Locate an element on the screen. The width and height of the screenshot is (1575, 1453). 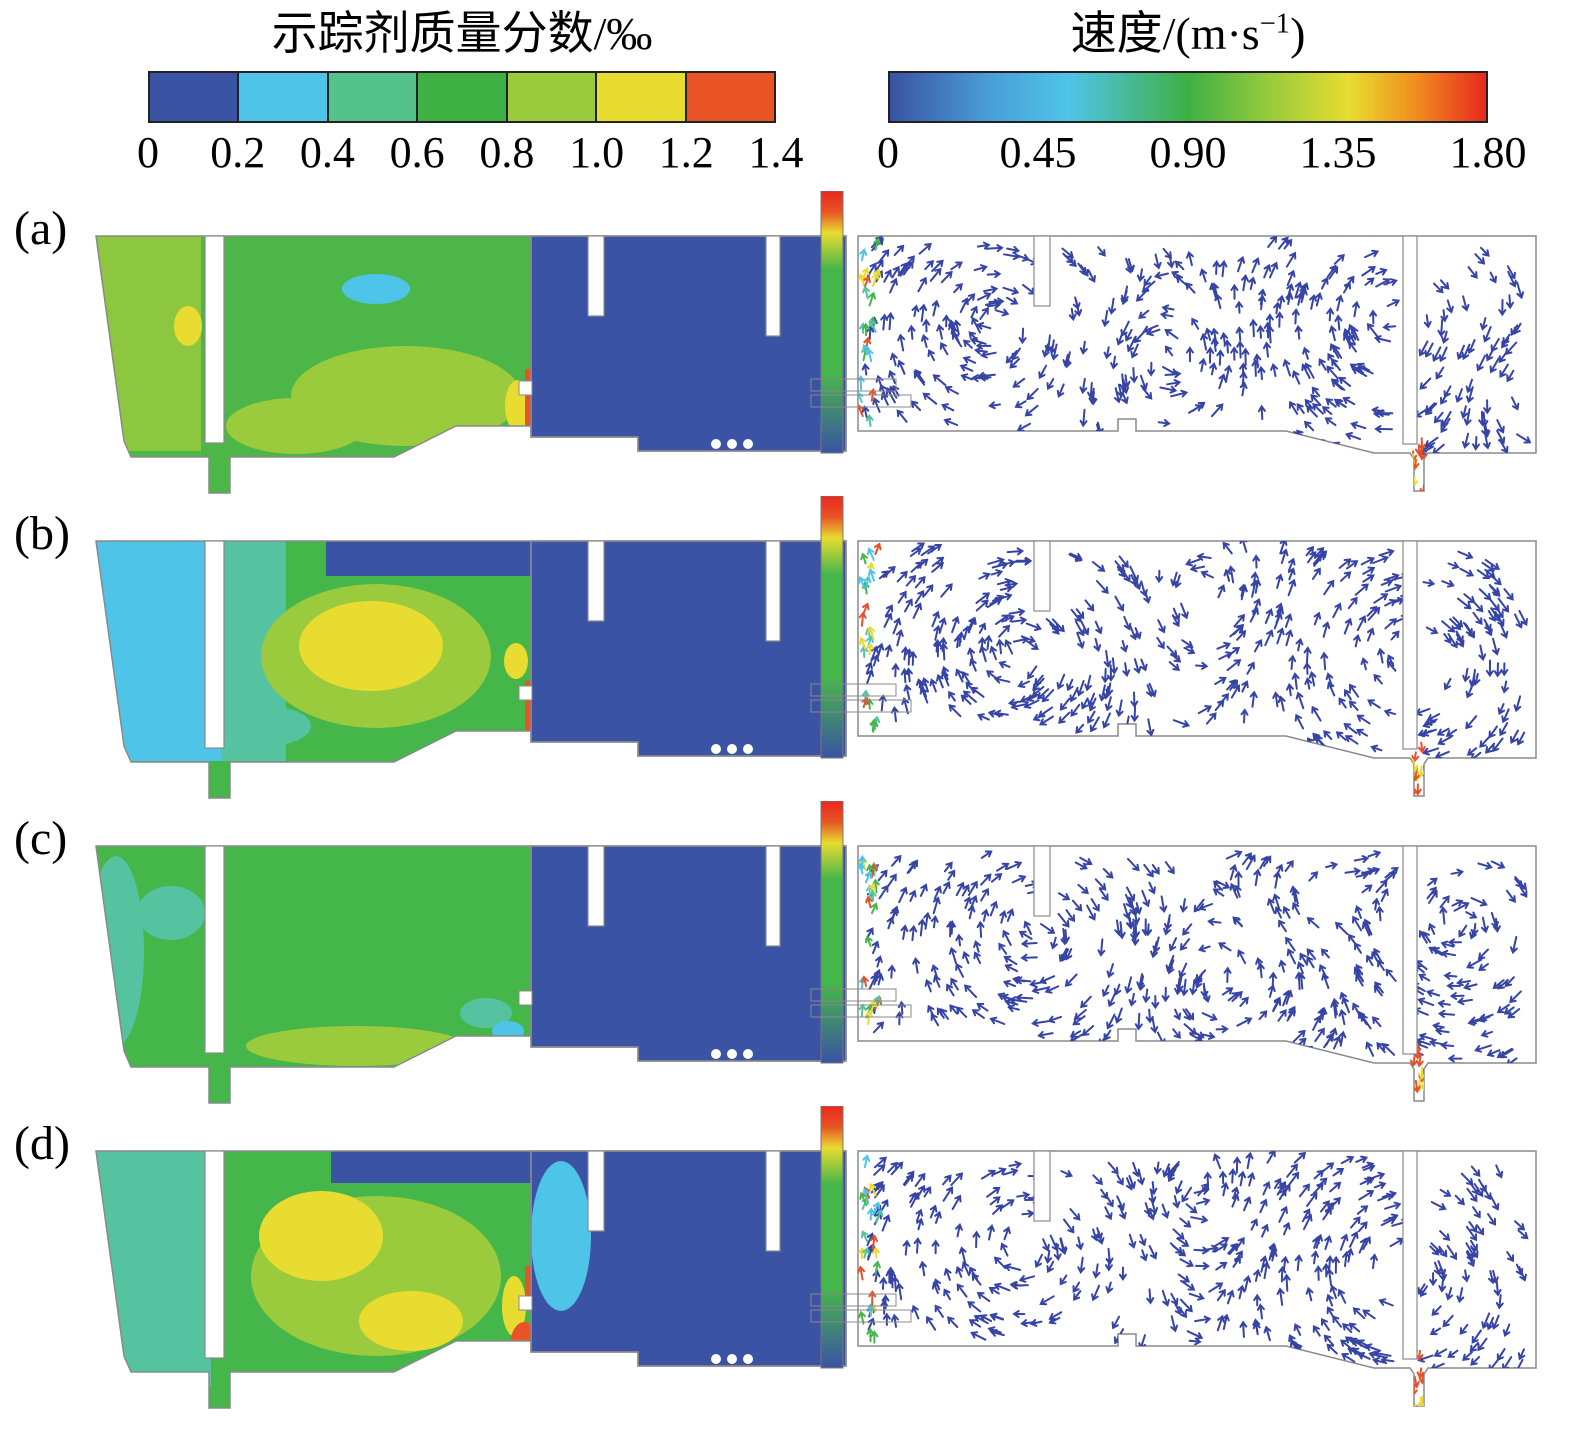
velocity-colorbar-title: 速度/(m·s−1) is located at coordinates (1188, 34).